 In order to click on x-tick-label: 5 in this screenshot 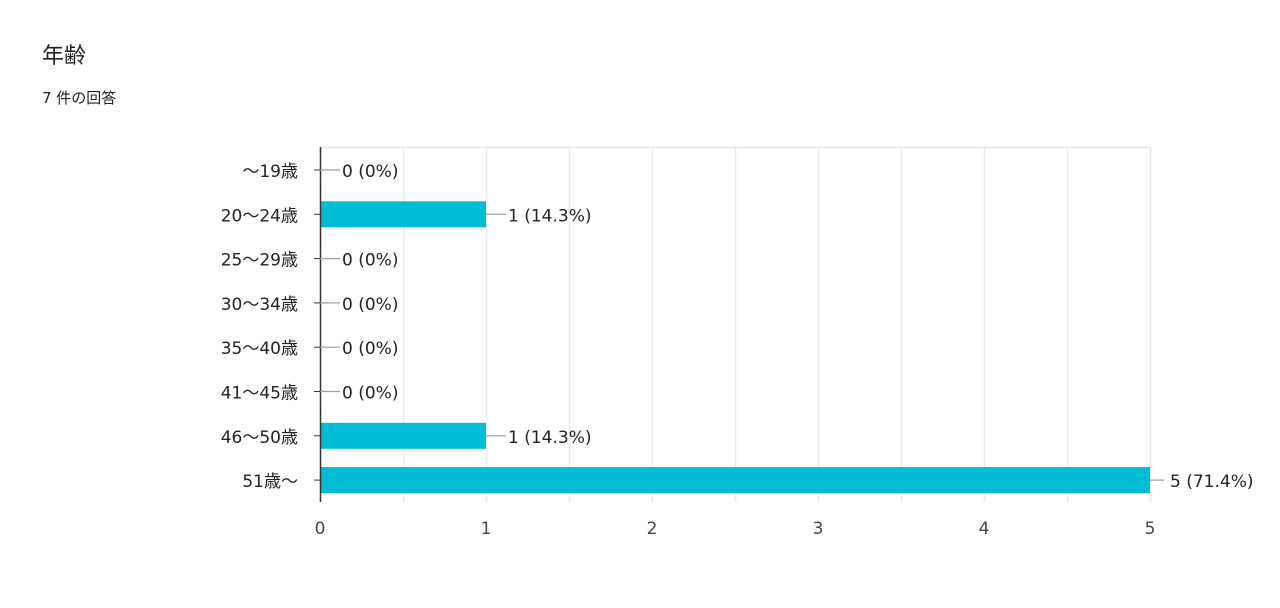, I will do `click(1150, 529)`.